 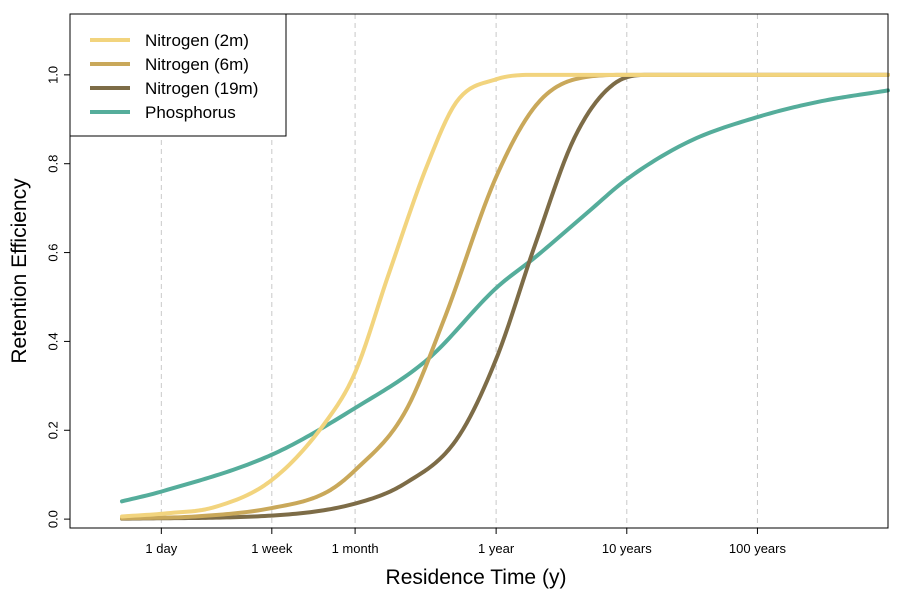 I want to click on legend-label: Nitrogen (2m), so click(x=197, y=40).